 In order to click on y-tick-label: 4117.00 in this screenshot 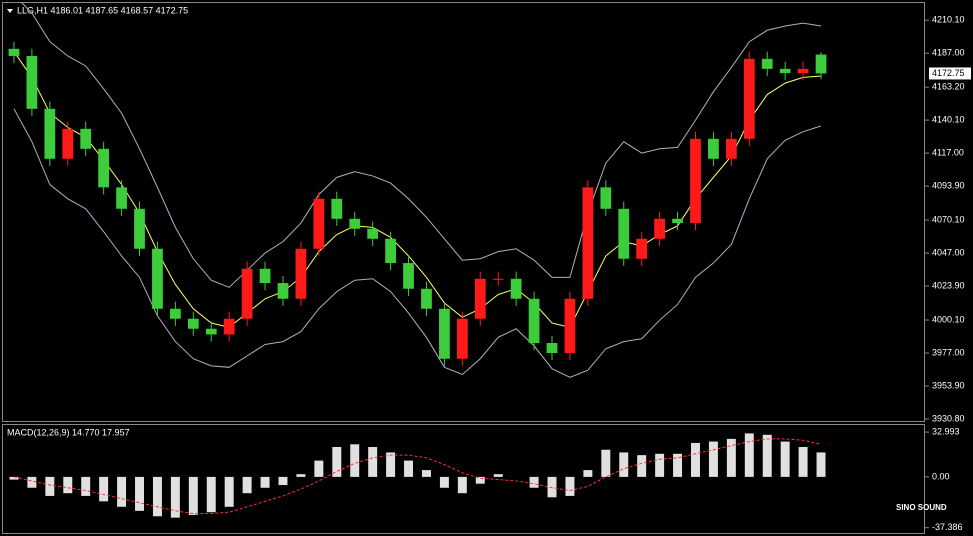, I will do `click(948, 152)`.